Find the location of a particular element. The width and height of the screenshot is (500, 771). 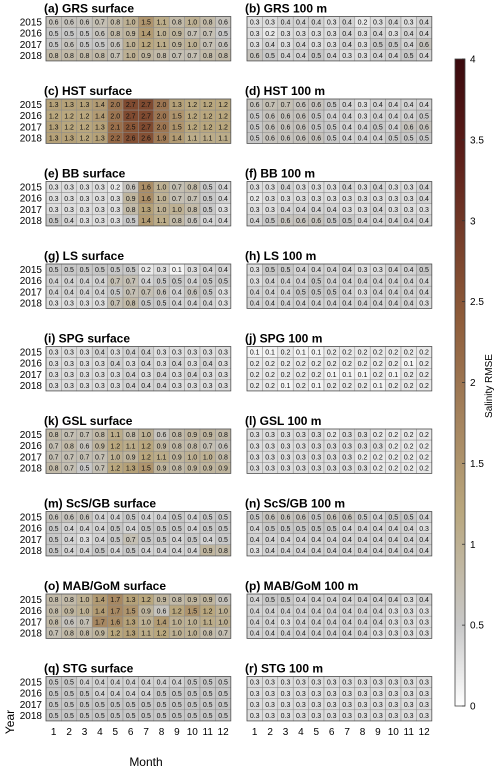

month-tick-label: 5 is located at coordinates (317, 732).